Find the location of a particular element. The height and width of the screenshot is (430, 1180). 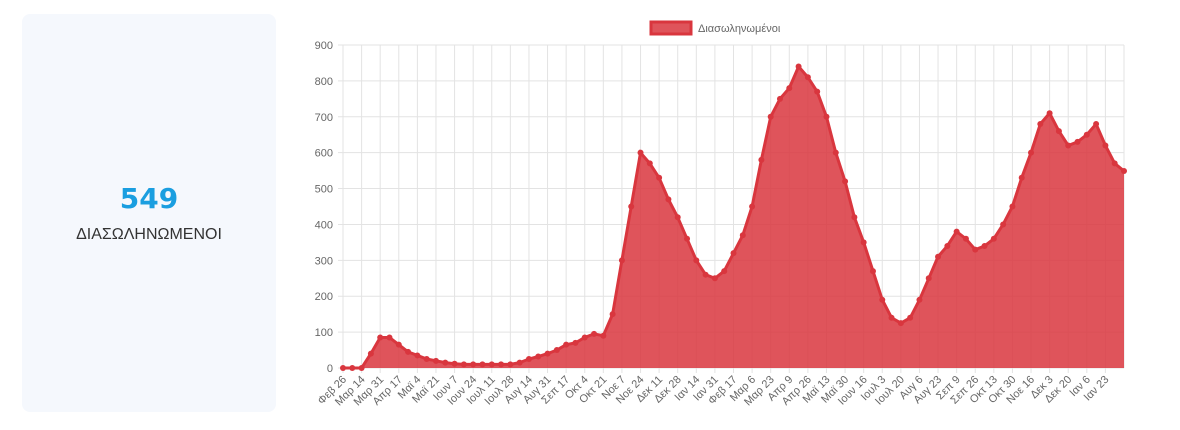

y-tick-label: 200 is located at coordinates (324, 297).